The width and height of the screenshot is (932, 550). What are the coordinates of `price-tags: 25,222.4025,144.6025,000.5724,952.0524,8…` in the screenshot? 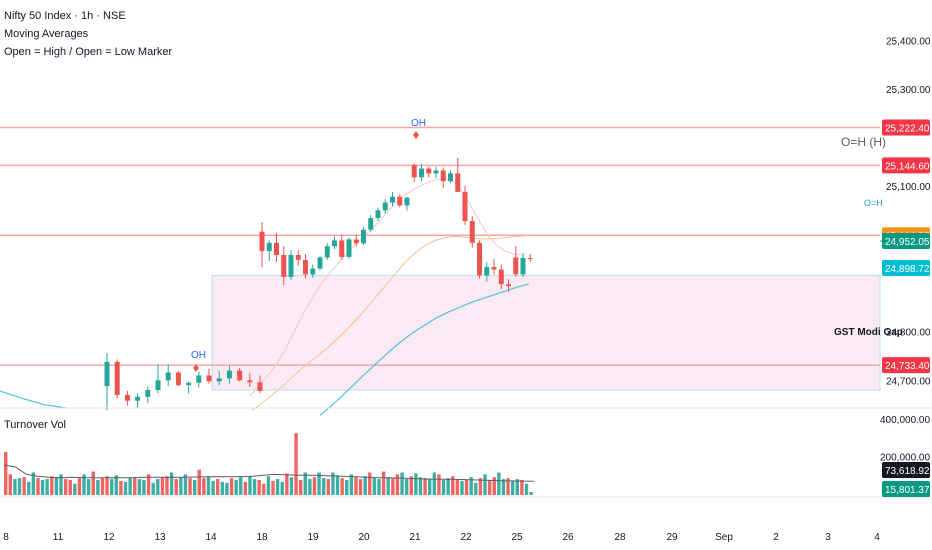 It's located at (905, 308).